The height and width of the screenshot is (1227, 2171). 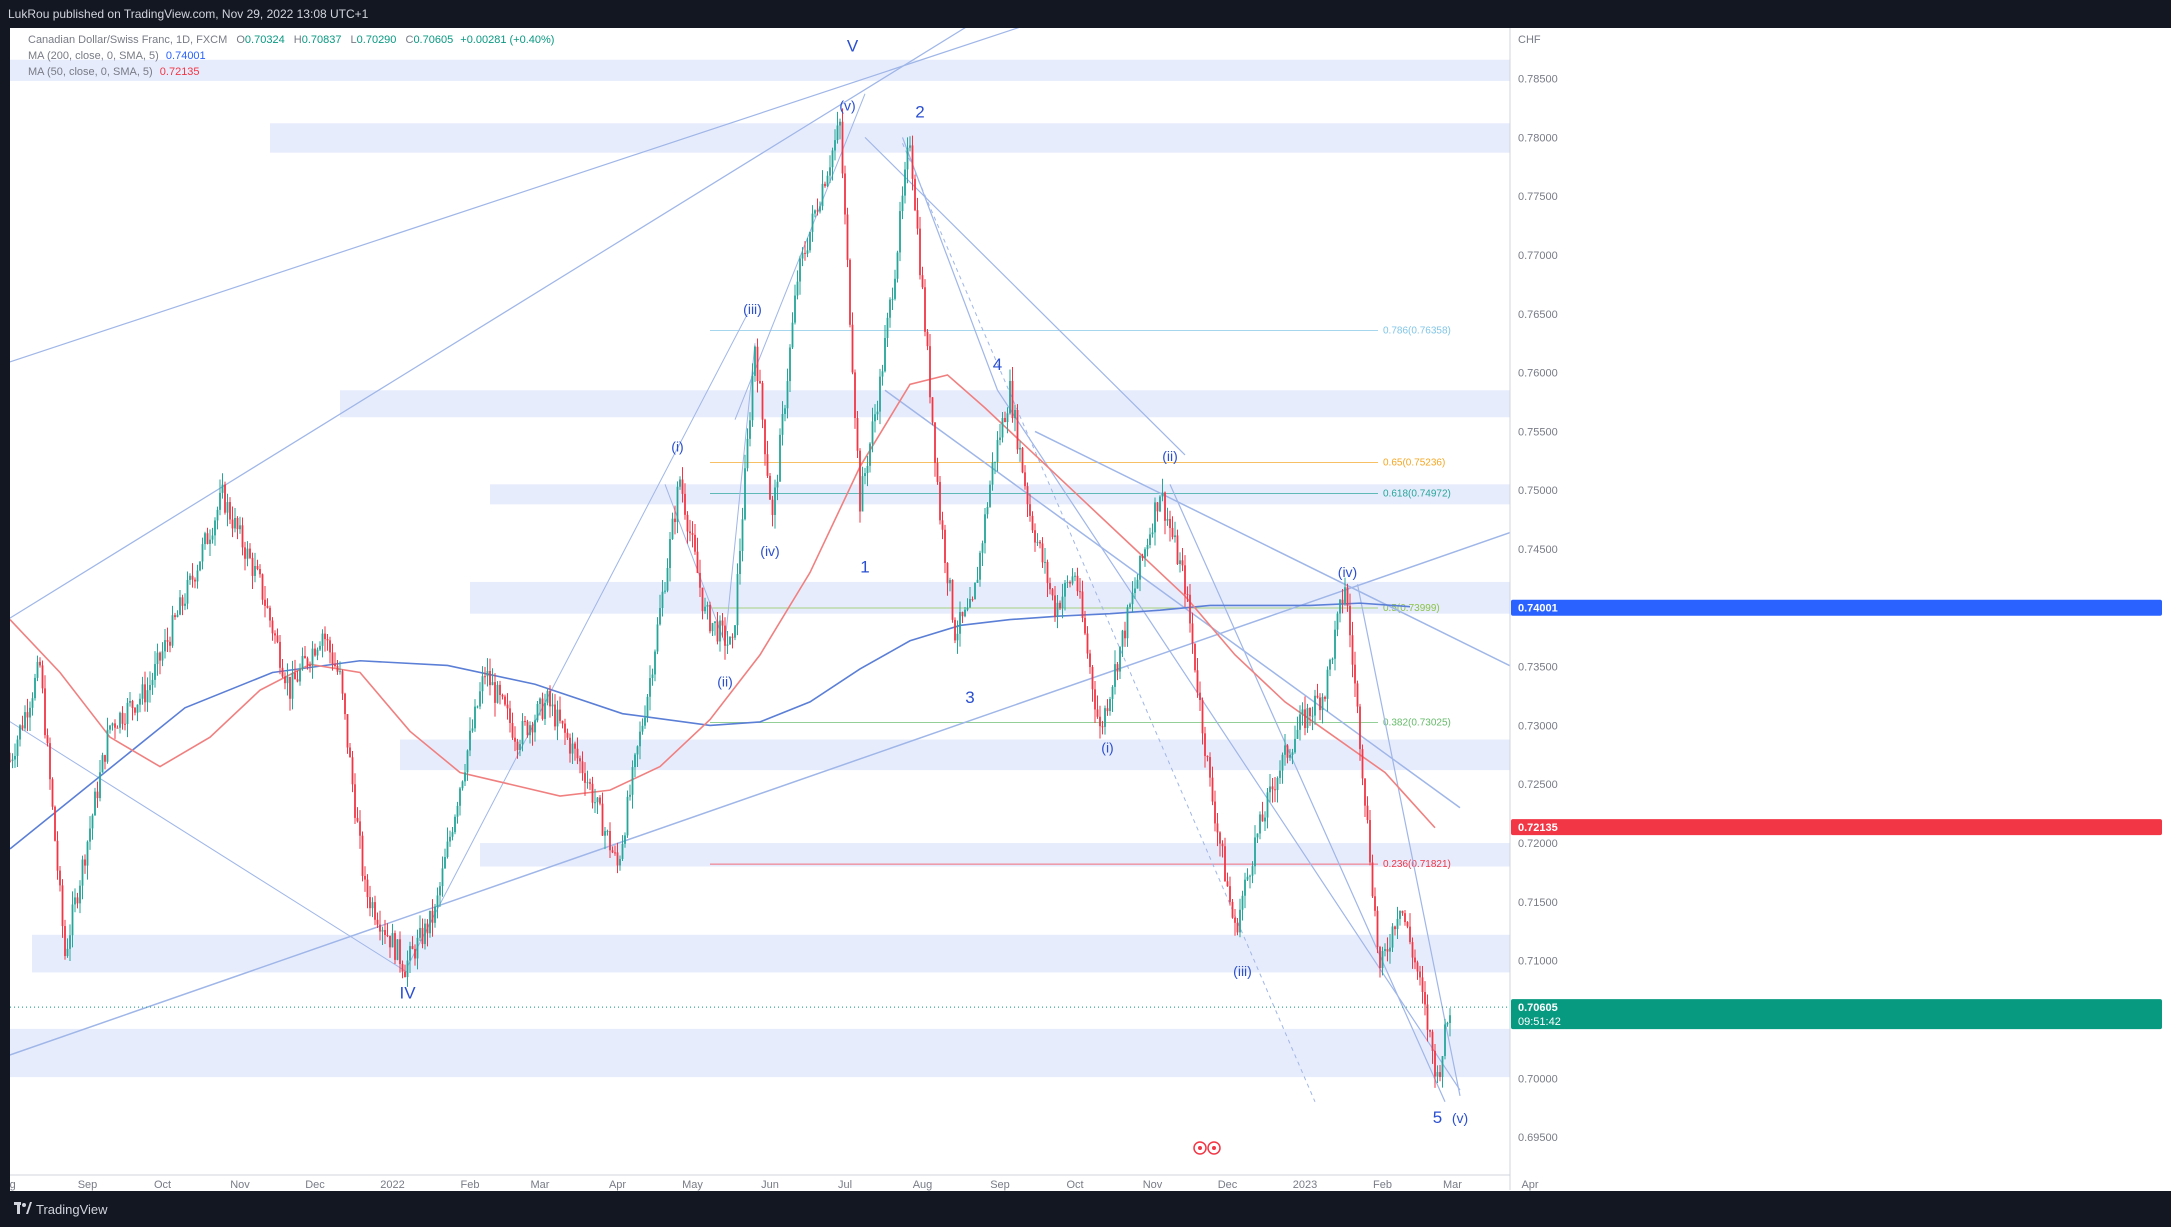 What do you see at coordinates (93, 56) in the screenshot?
I see `legend-ma200-label: MA (200, close, 0, SMA, 5)` at bounding box center [93, 56].